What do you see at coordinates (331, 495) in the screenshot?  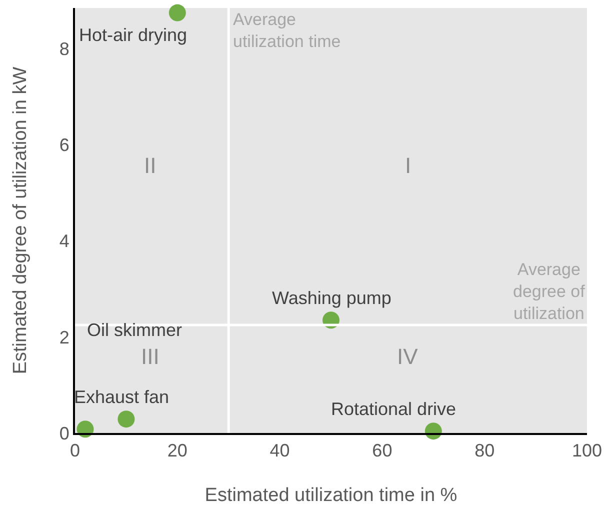 I see `x-axis-title: Estimated utilization time in %` at bounding box center [331, 495].